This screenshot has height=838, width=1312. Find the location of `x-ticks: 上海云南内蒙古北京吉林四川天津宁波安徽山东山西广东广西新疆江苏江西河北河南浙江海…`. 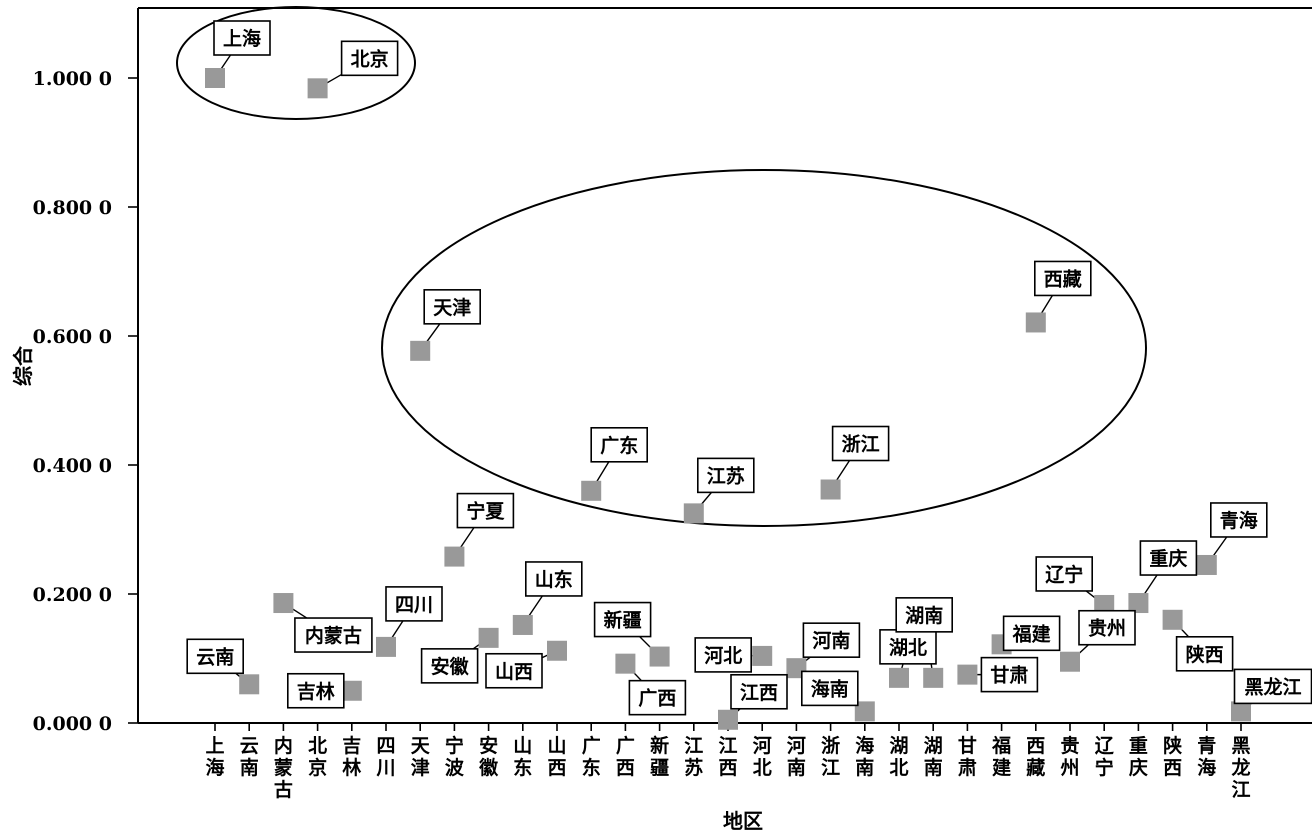

x-ticks: 上海云南内蒙古北京吉林四川天津宁波安徽山东山西广东广西新疆江苏江西河北河南浙江海… is located at coordinates (728, 762).